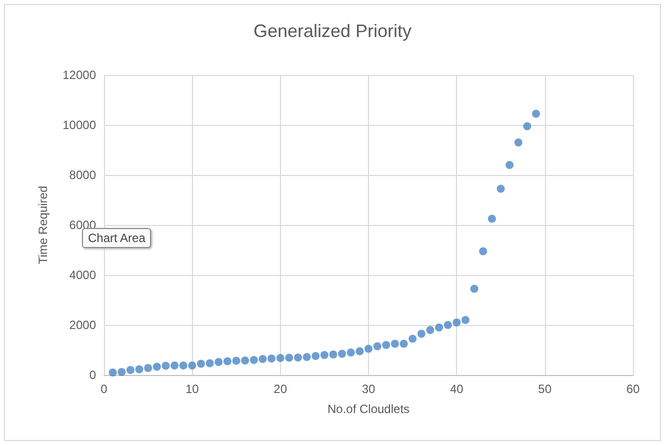 The width and height of the screenshot is (665, 445). What do you see at coordinates (332, 31) in the screenshot?
I see `chart-title: Generalized Priority` at bounding box center [332, 31].